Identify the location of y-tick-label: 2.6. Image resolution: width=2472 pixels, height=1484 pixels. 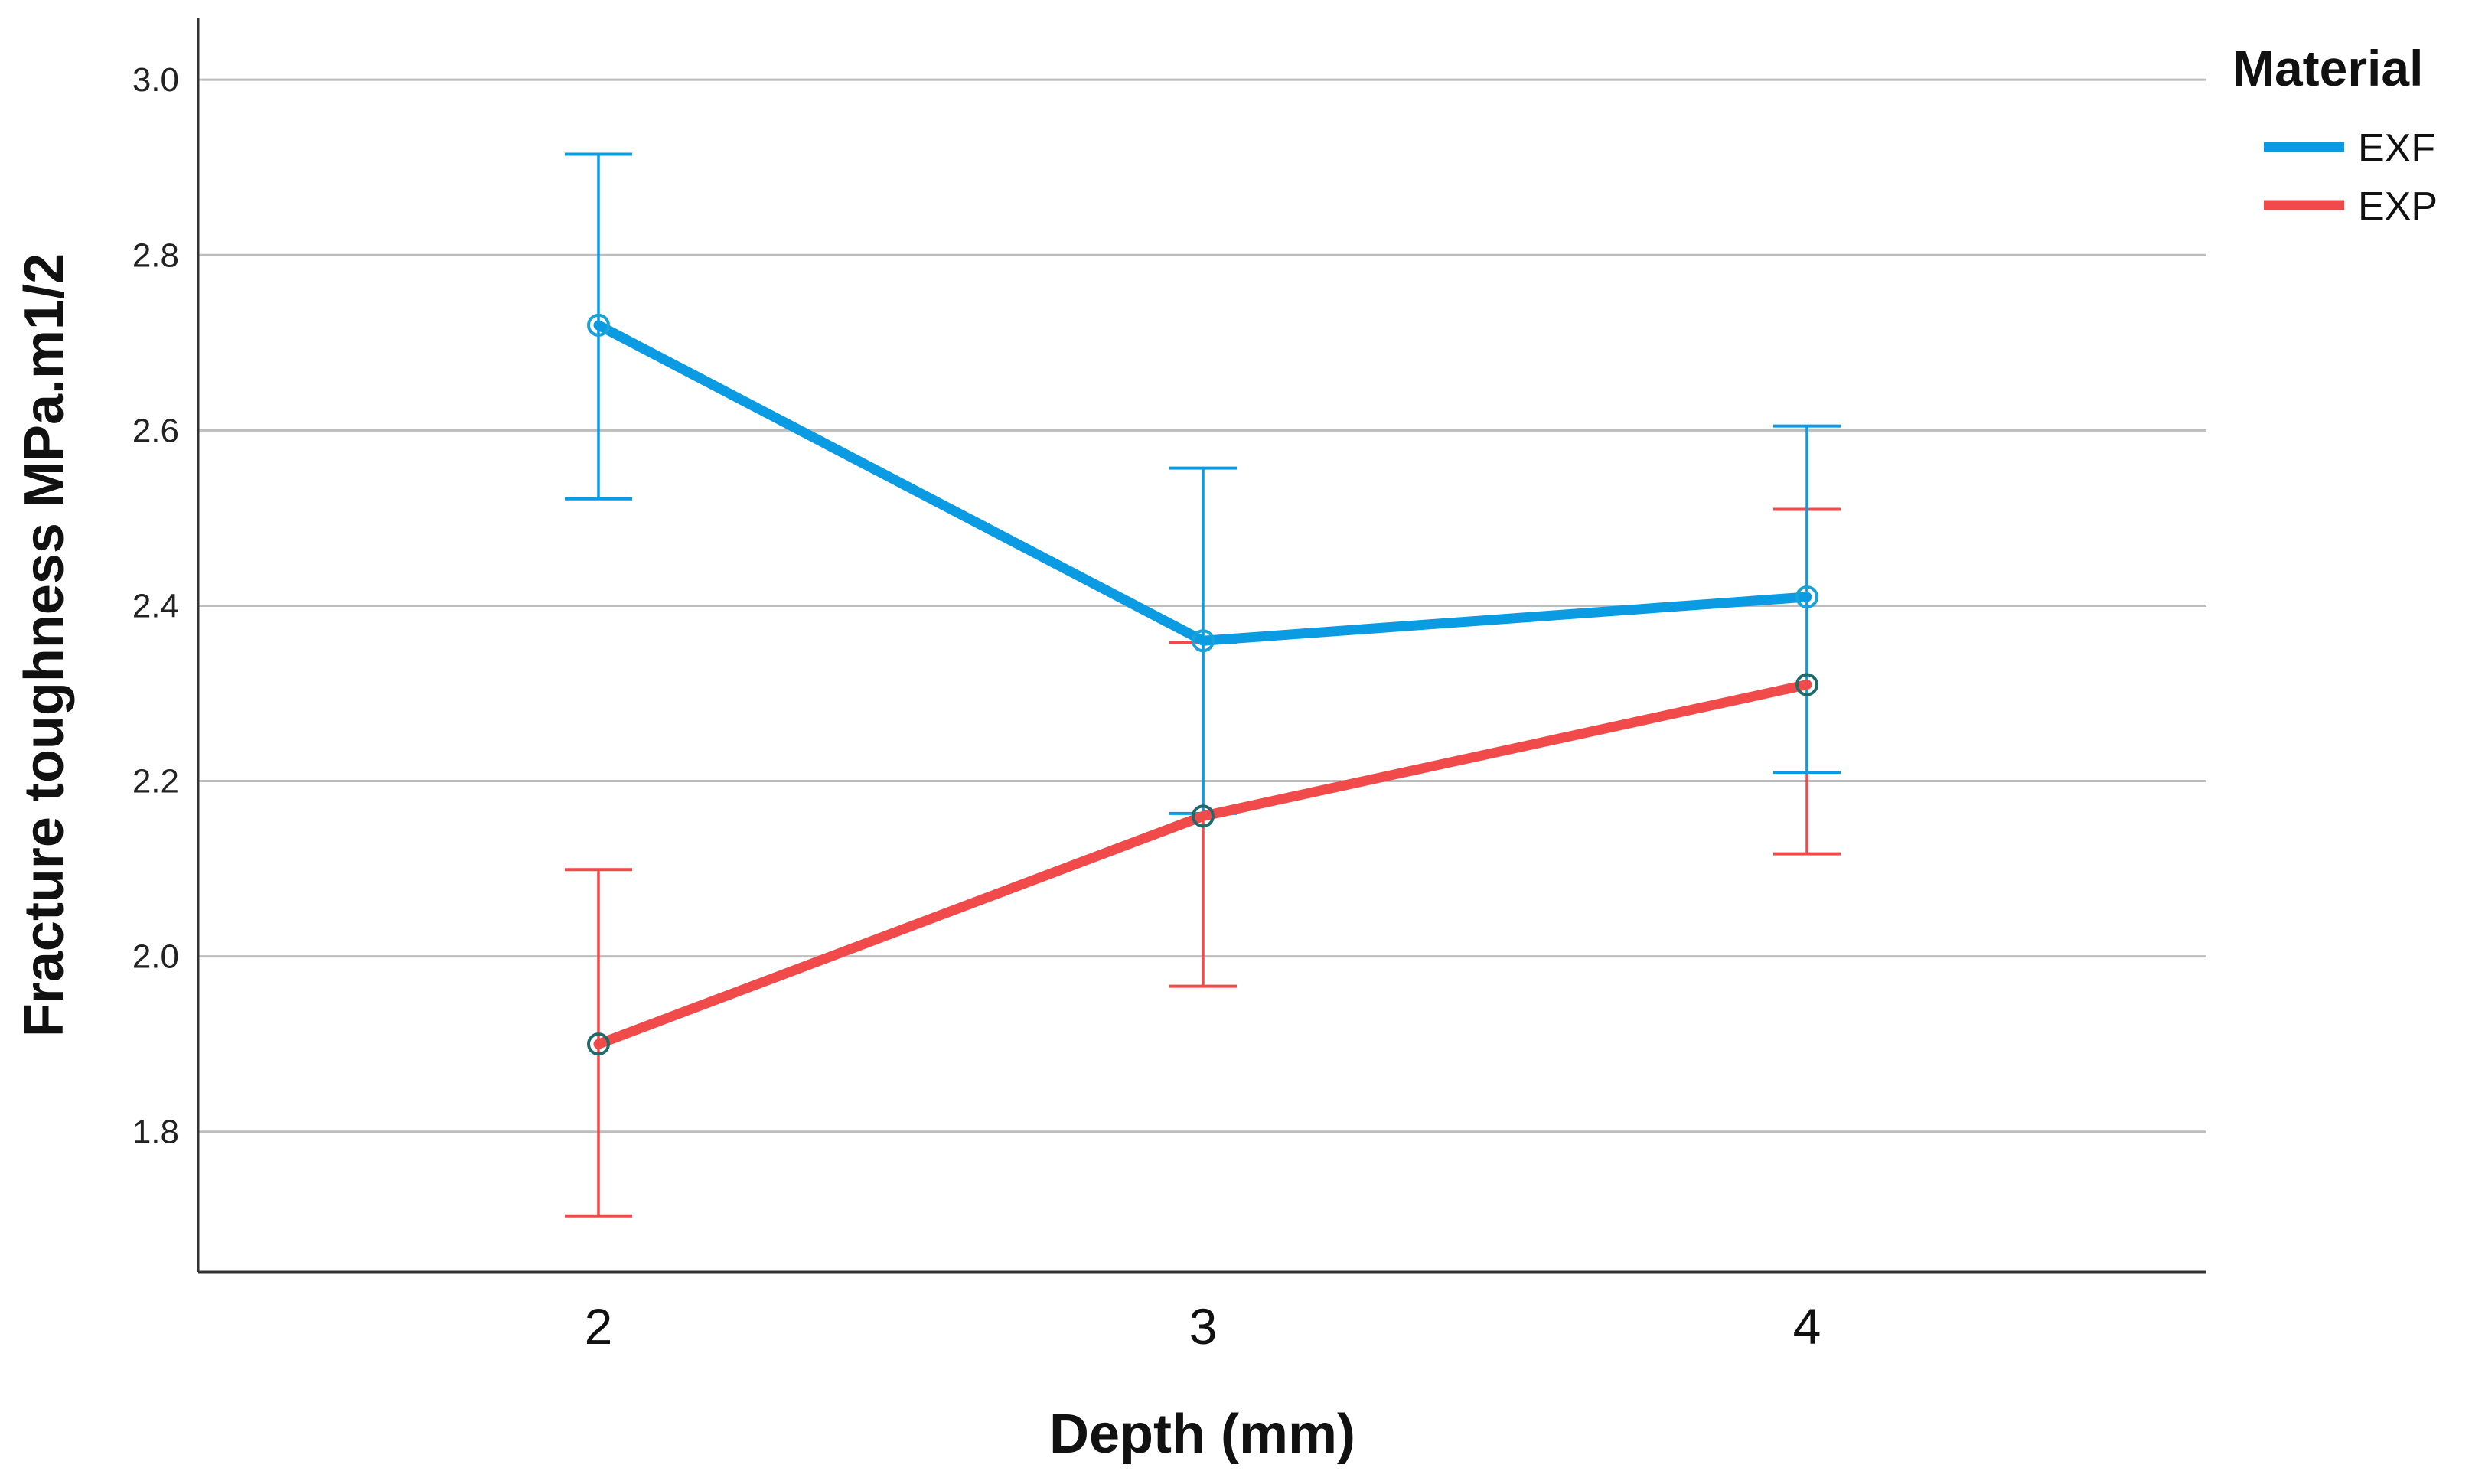
(156, 430).